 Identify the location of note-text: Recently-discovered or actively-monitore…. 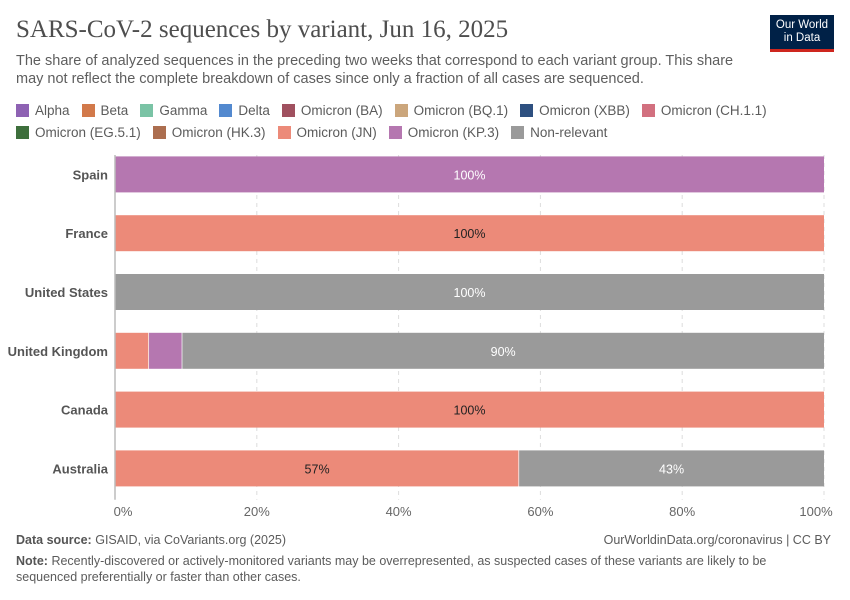
(391, 569).